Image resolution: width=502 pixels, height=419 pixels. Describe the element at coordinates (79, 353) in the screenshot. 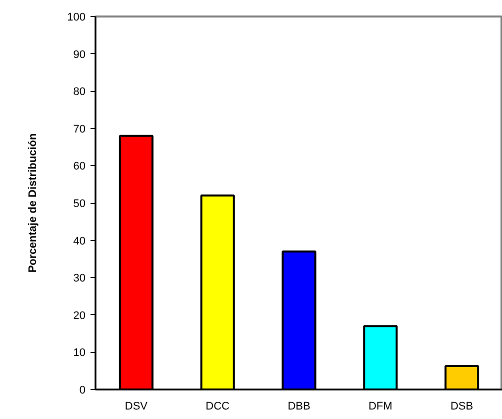

I see `y-tick-label: 10` at that location.